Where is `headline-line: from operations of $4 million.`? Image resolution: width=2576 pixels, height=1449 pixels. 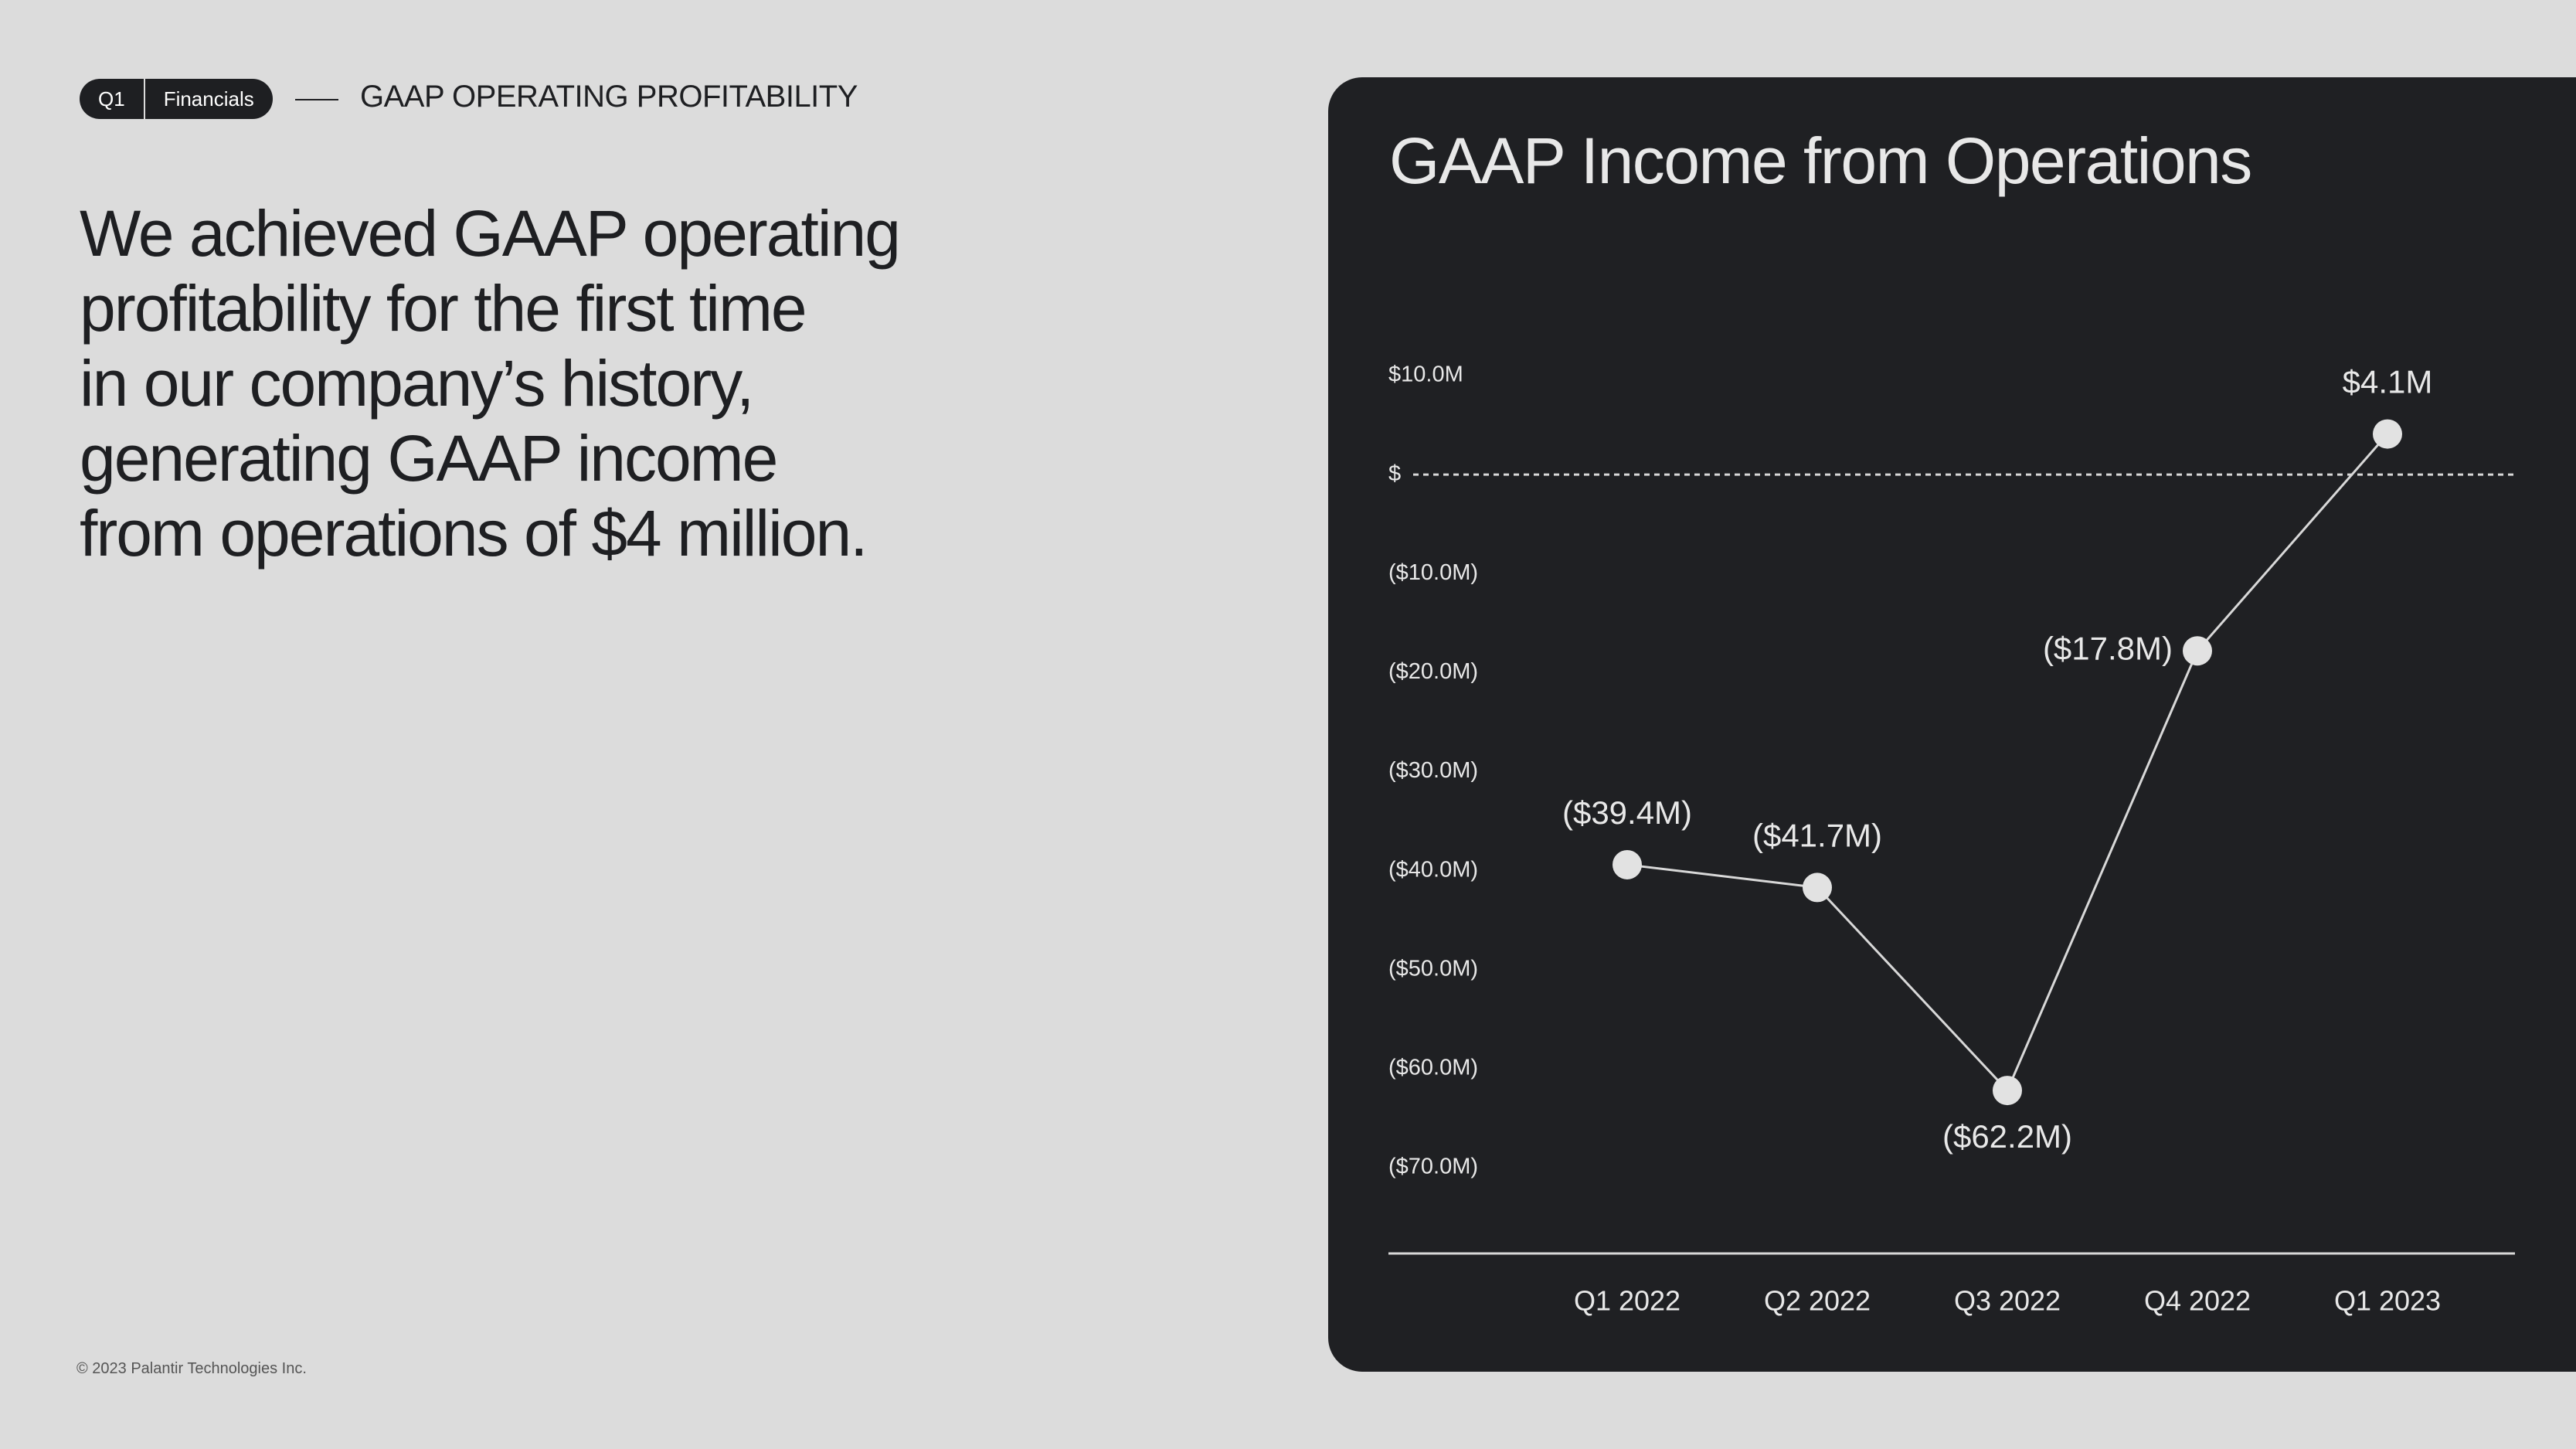
headline-line: from operations of $4 million. is located at coordinates (474, 533).